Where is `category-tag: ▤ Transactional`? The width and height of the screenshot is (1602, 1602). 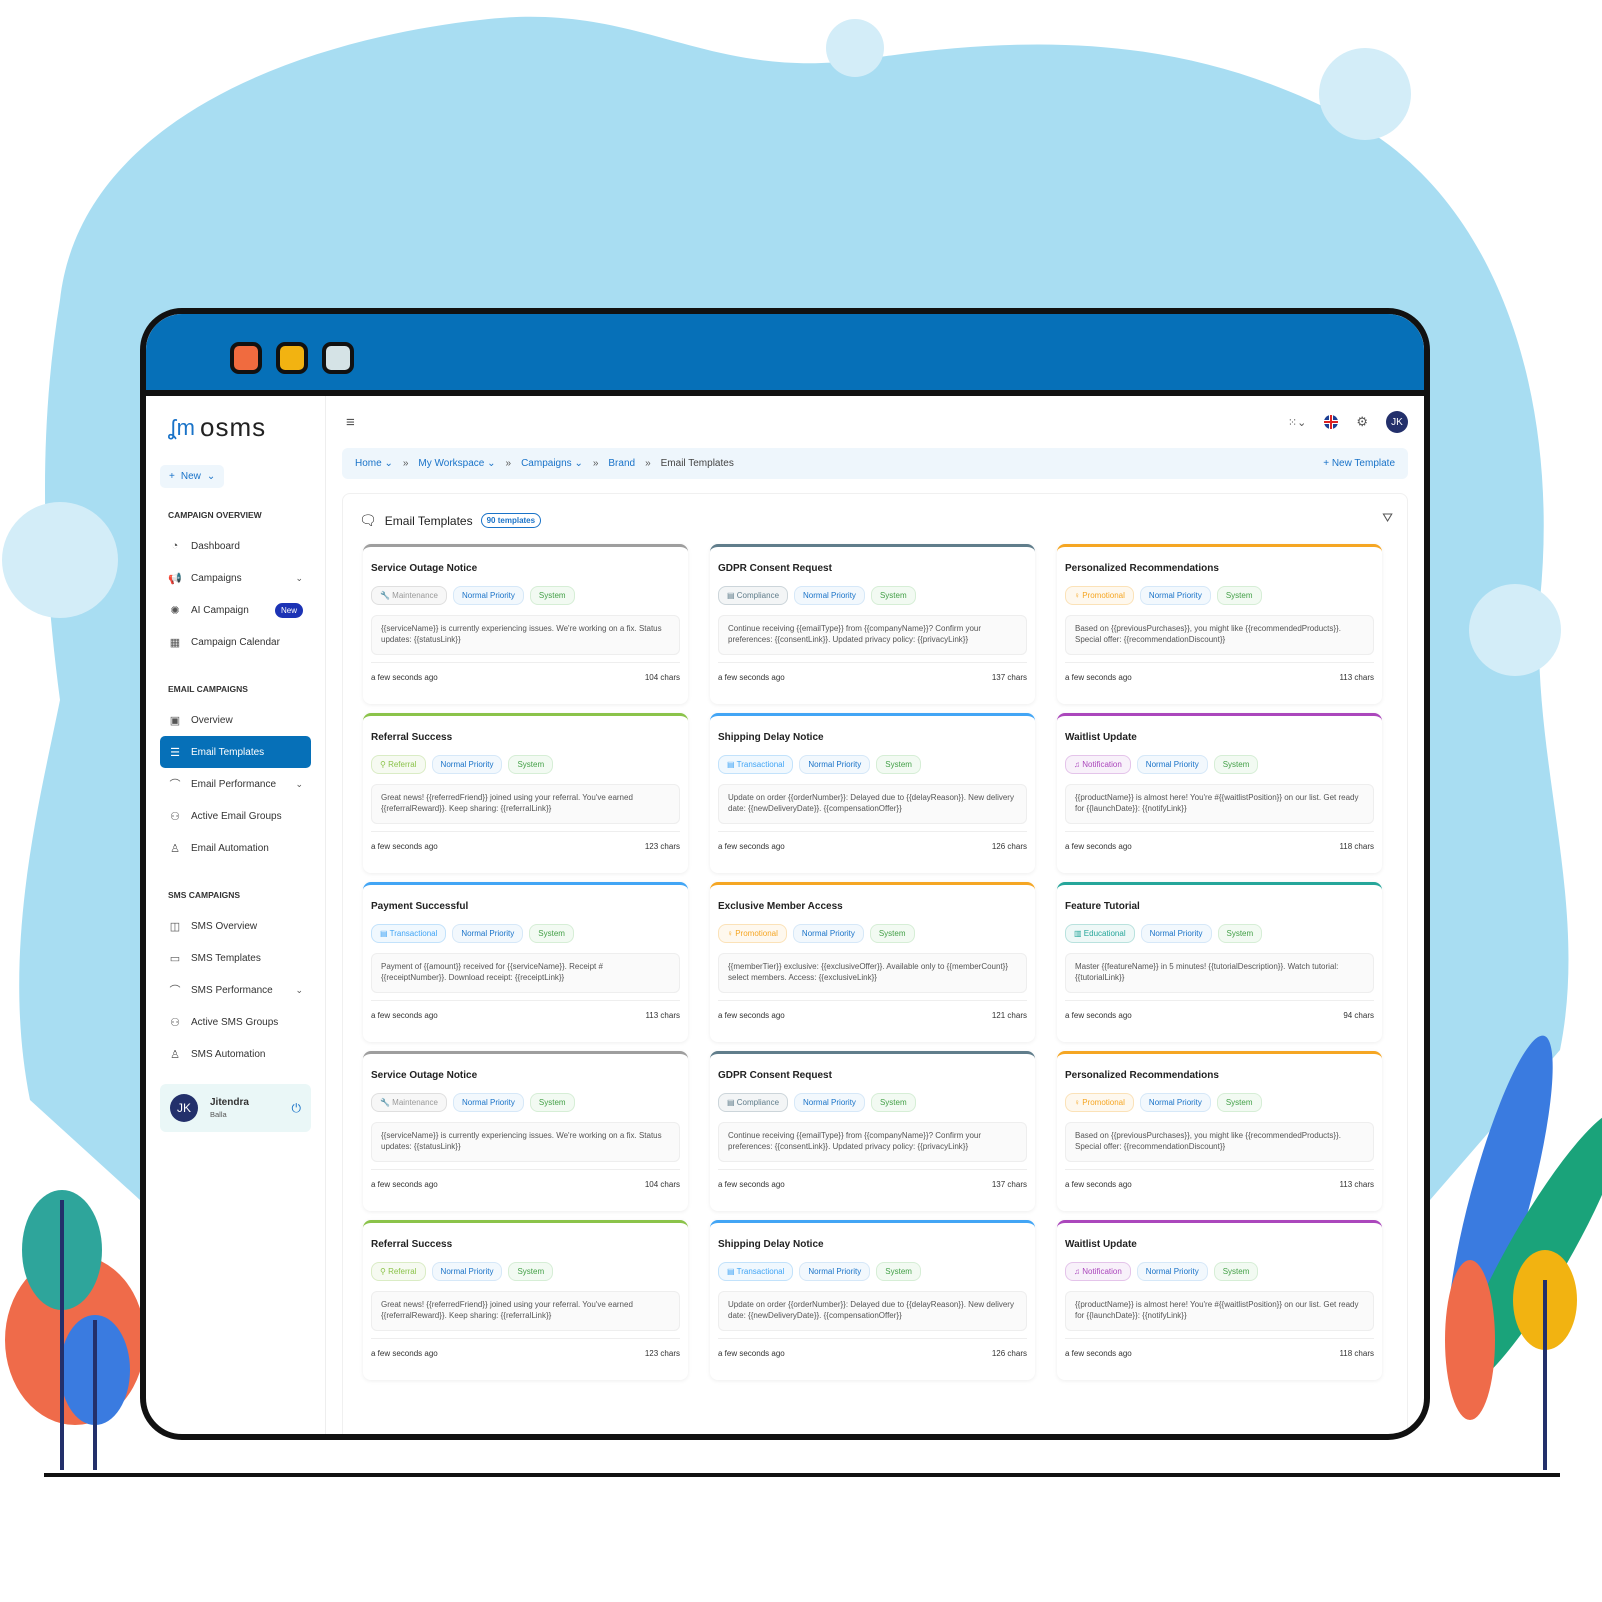 category-tag: ▤ Transactional is located at coordinates (409, 933).